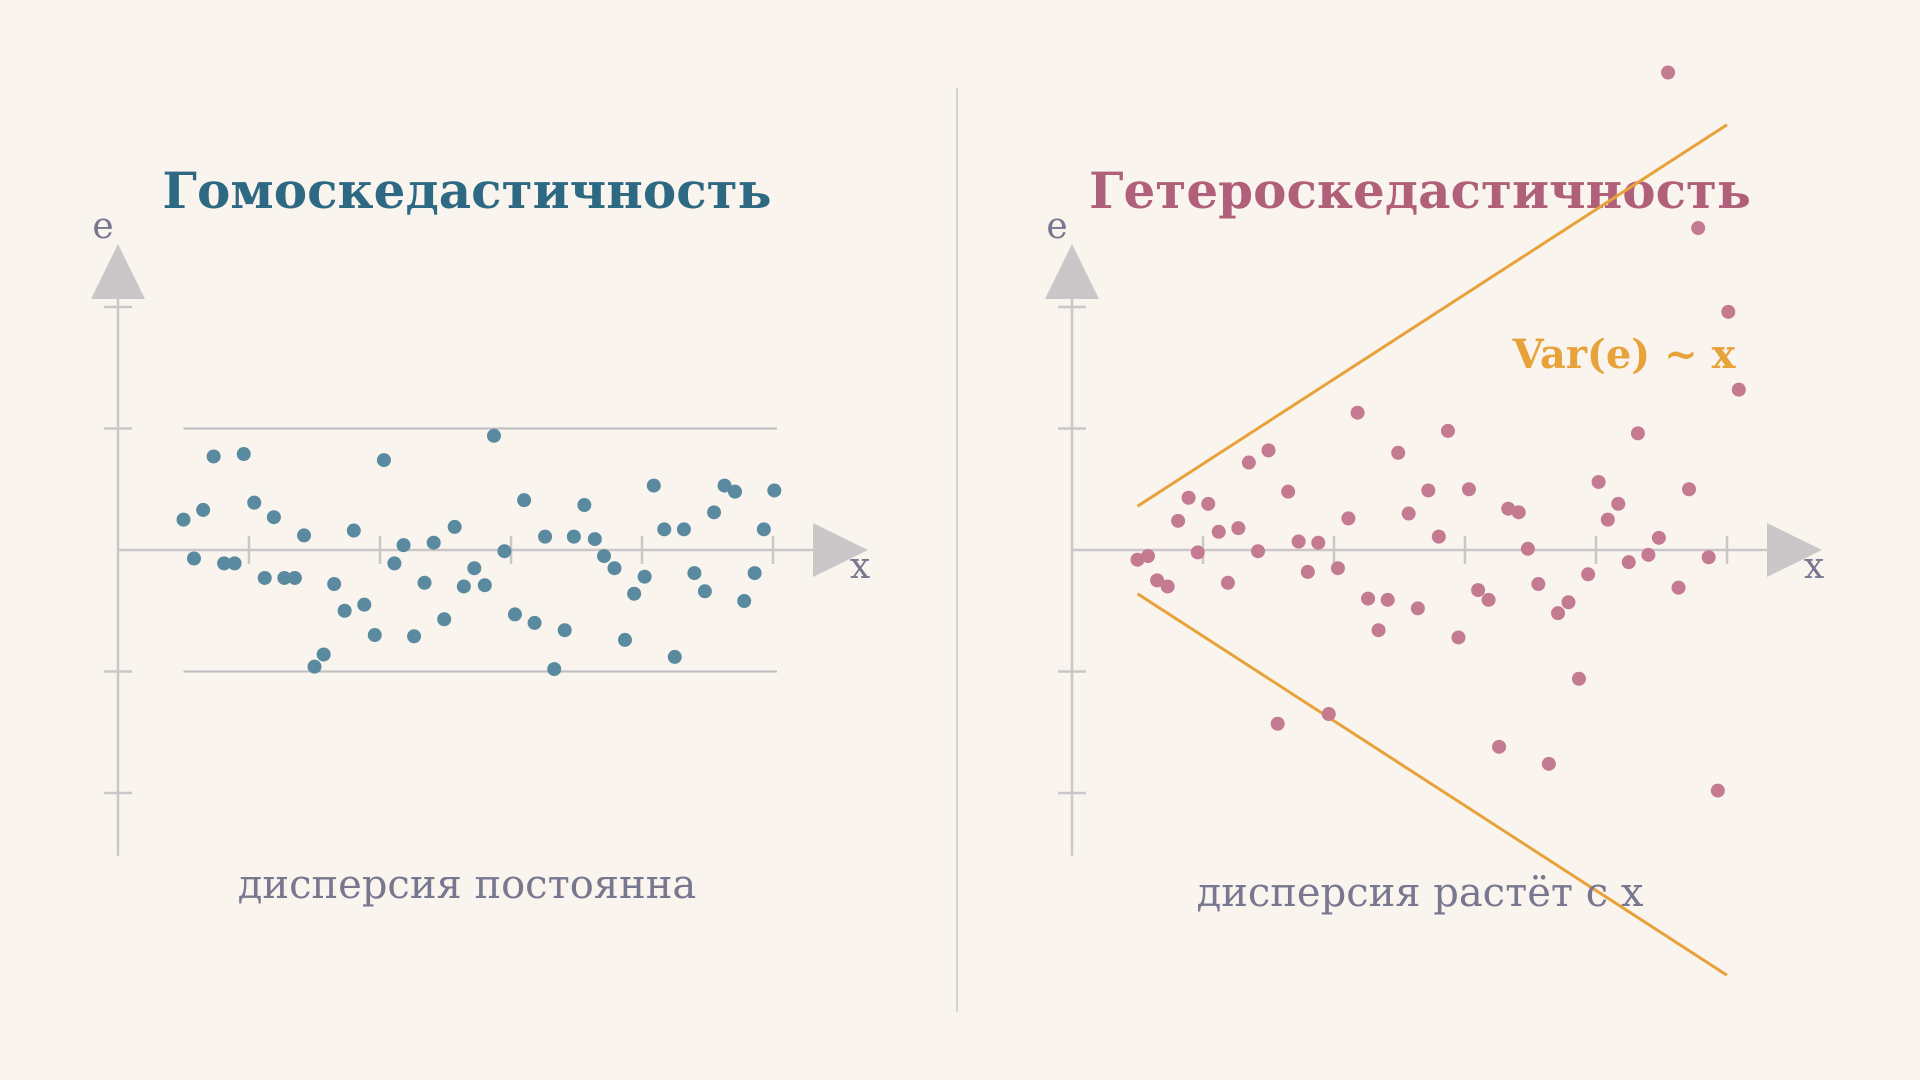 This screenshot has width=1920, height=1080. Describe the element at coordinates (1432, 784) in the screenshot. I see `variance-cone-lower-line` at that location.